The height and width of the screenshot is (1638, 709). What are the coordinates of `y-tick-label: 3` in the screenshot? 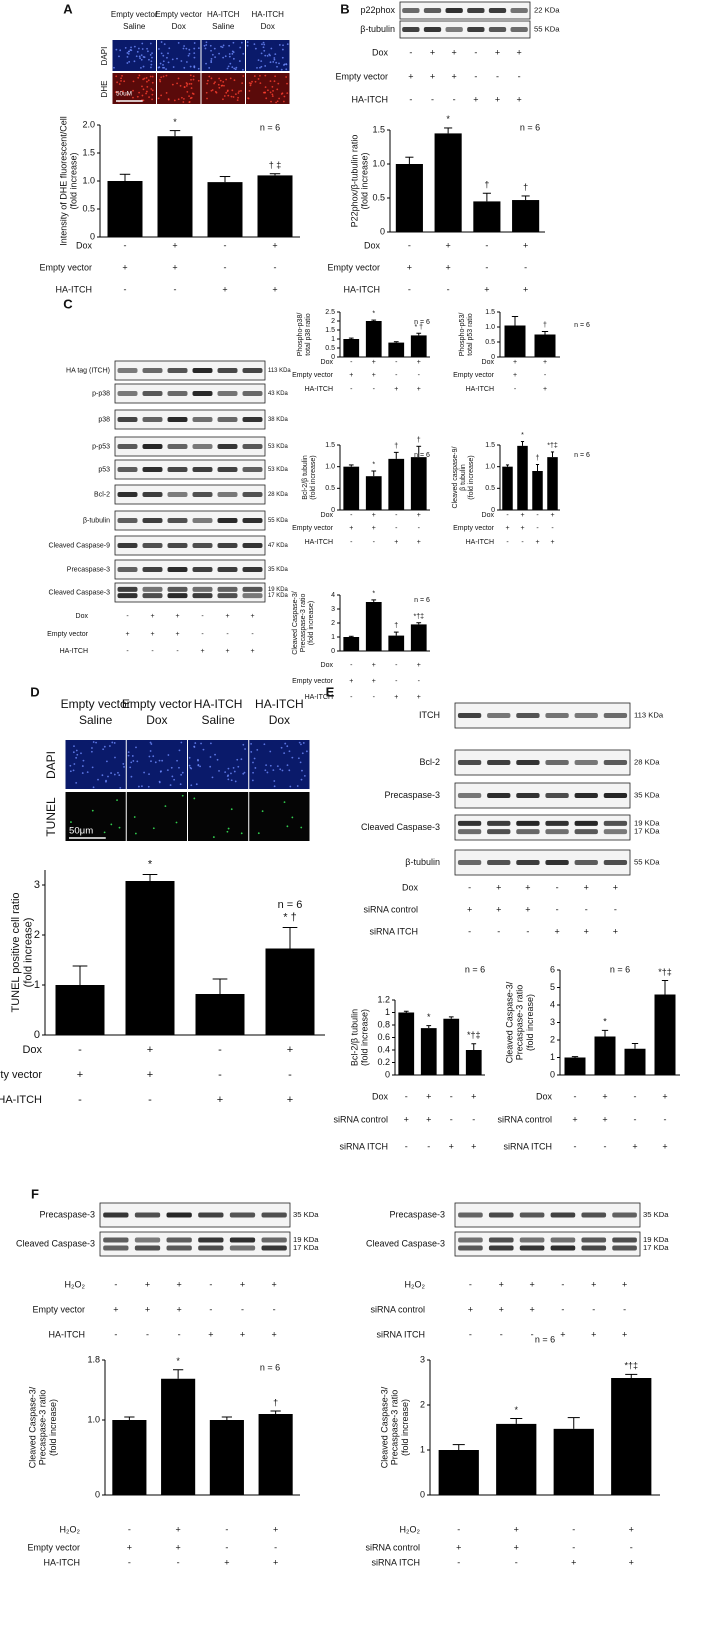 It's located at (37, 885).